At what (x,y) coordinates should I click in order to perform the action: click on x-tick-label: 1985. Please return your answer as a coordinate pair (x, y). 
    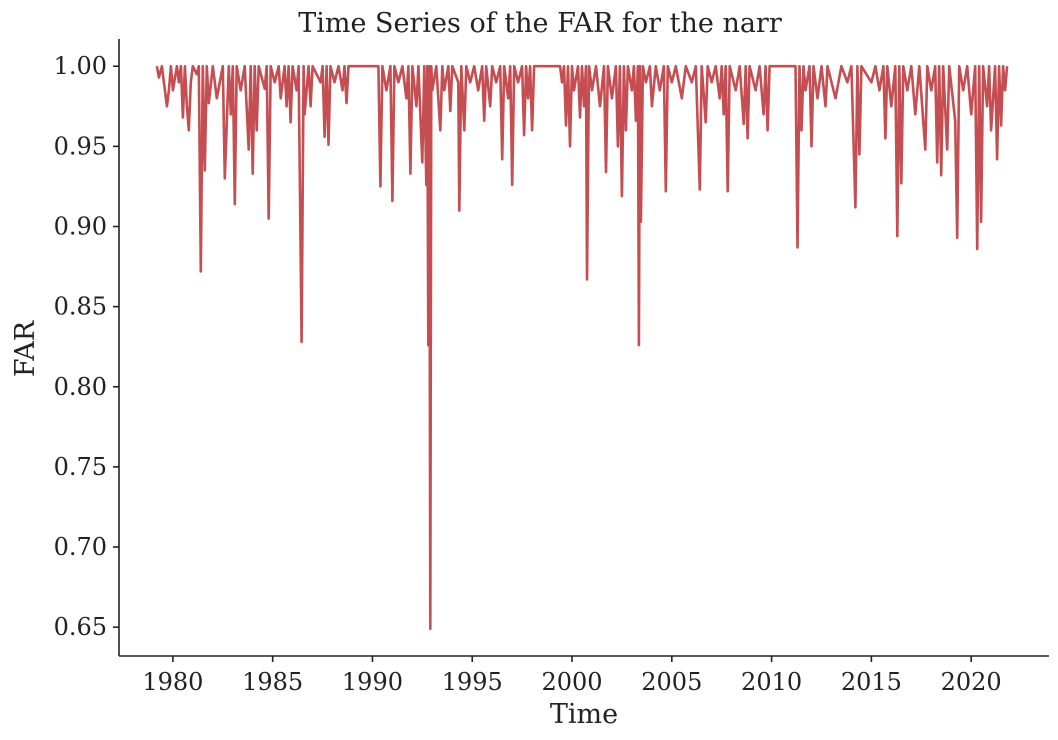
    Looking at the image, I should click on (272, 682).